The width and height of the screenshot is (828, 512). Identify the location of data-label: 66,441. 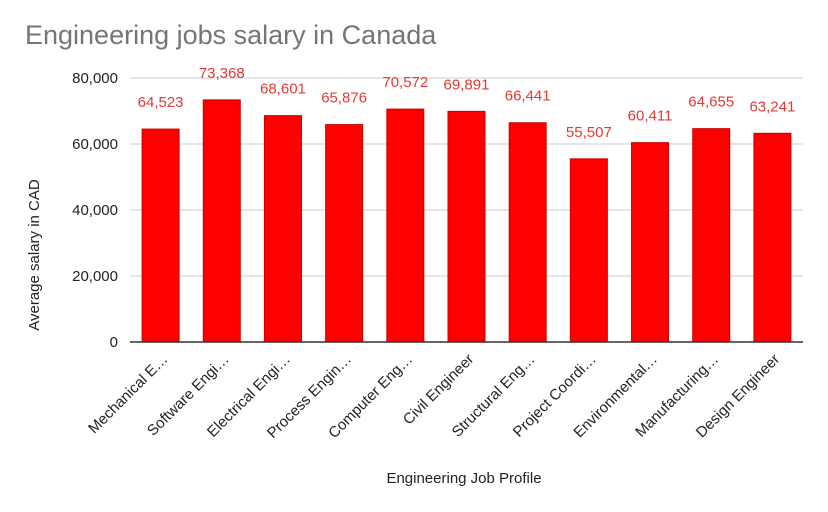
(528, 96).